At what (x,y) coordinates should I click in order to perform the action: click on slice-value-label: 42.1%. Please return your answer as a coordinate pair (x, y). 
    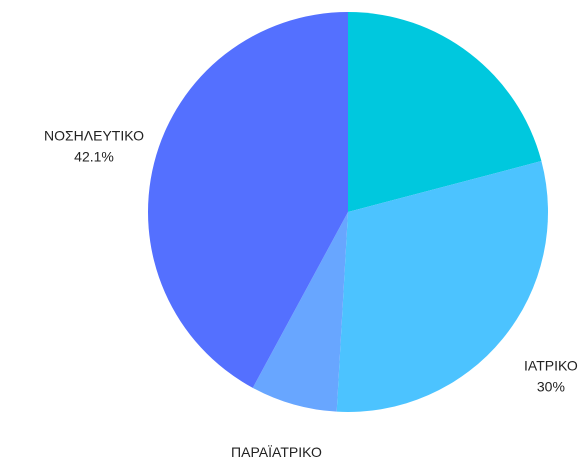
    Looking at the image, I should click on (94, 156).